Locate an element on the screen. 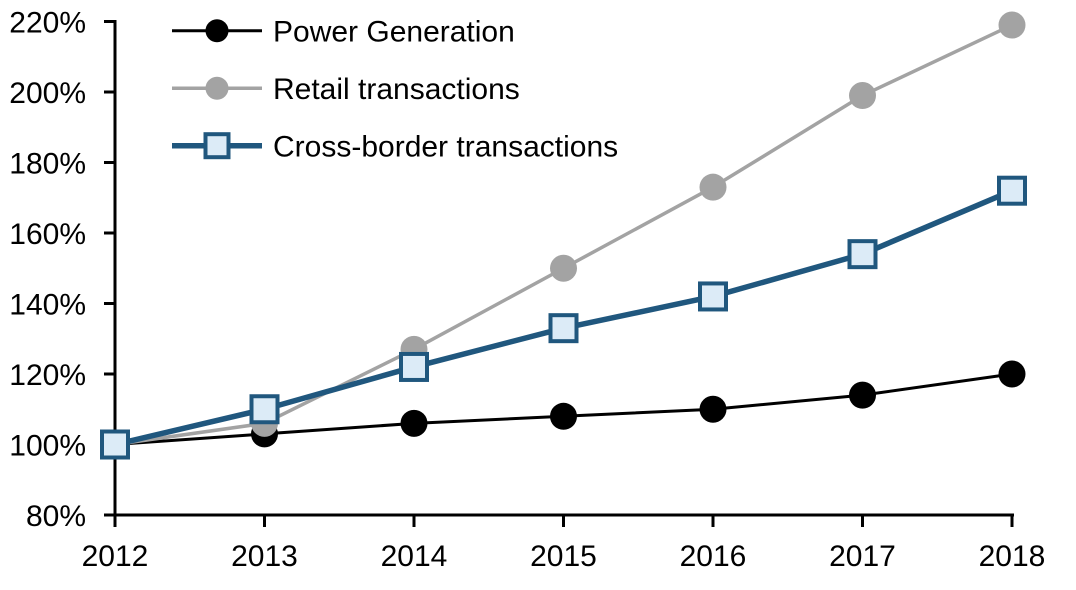  legend-label-cross-border-transactions: Cross-border transactions is located at coordinates (445, 147).